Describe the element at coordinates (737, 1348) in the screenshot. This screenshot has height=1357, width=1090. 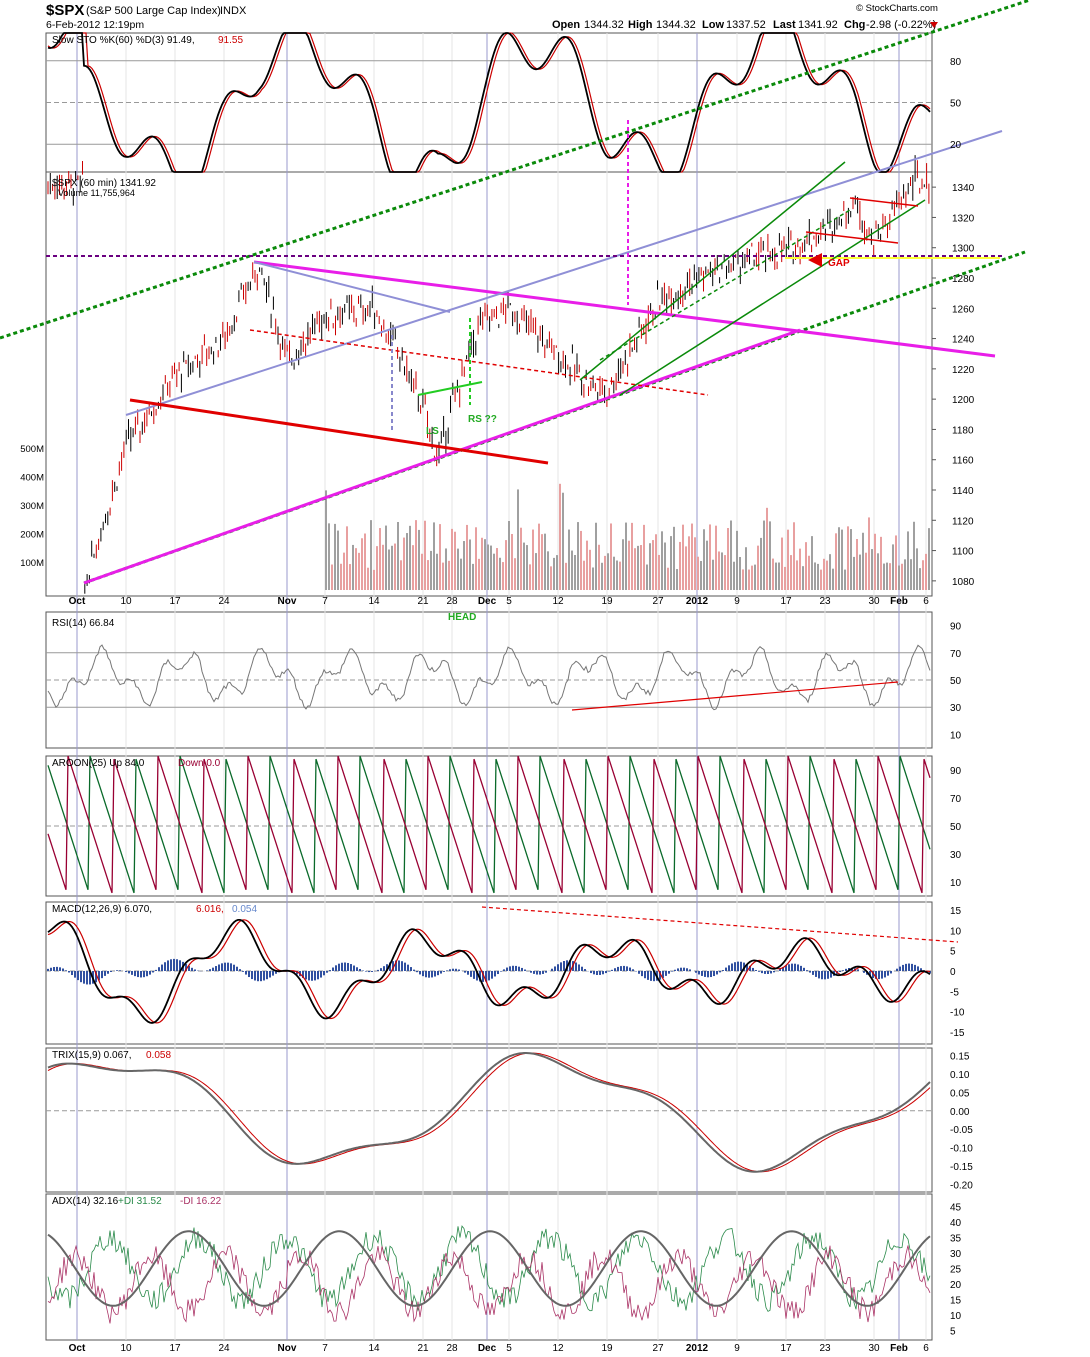
I see `xtick-bottom-15: 9` at that location.